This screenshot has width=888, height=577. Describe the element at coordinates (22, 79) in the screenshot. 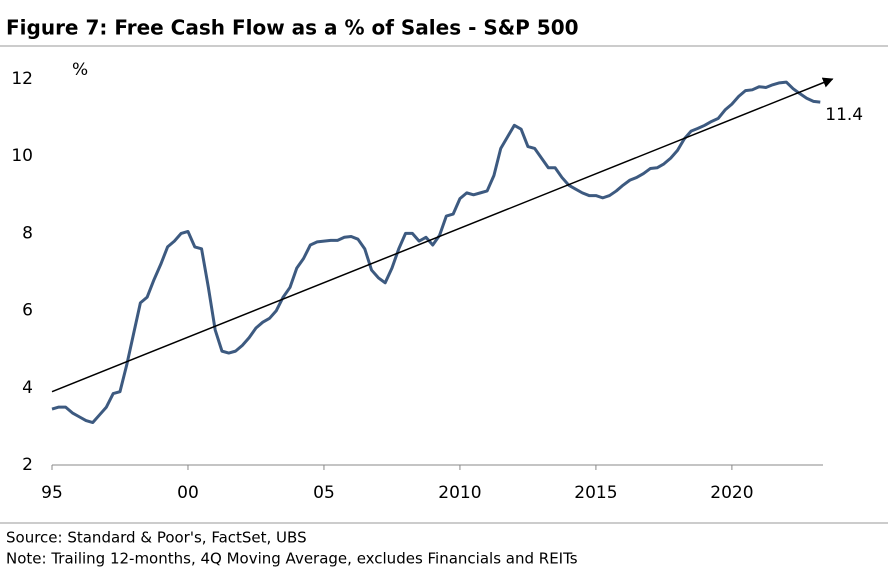

I see `y-tick-label: 12` at that location.